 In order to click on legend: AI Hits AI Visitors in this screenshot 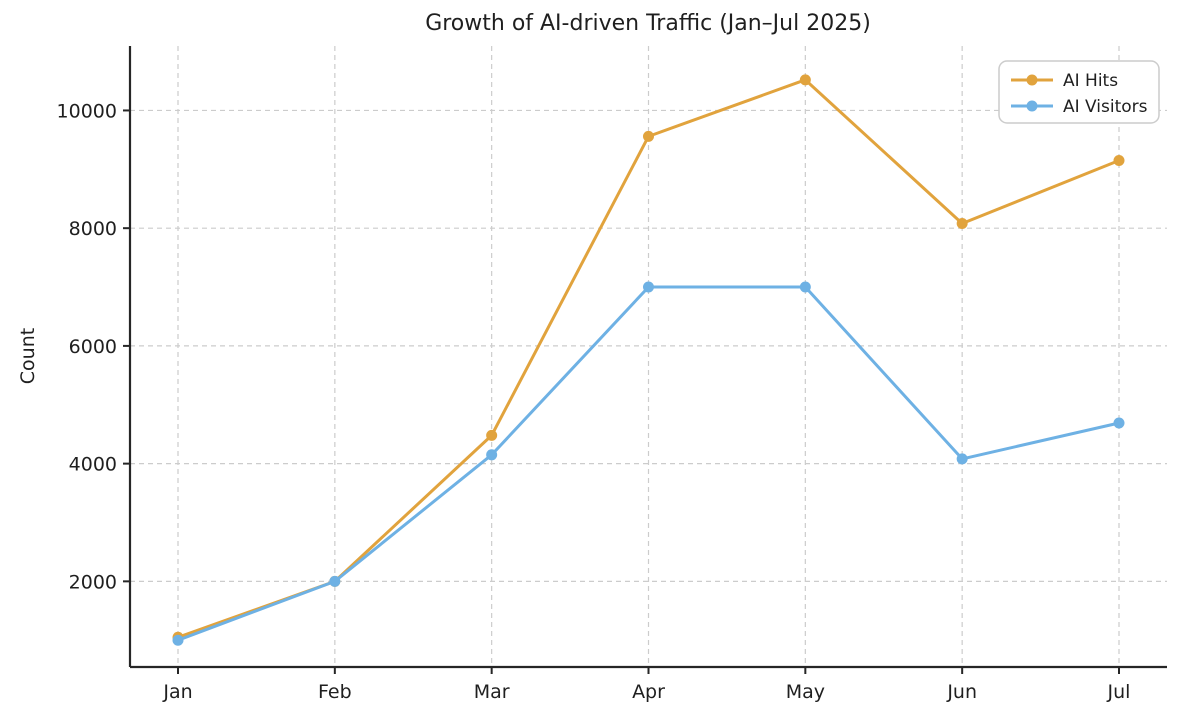, I will do `click(1079, 92)`.